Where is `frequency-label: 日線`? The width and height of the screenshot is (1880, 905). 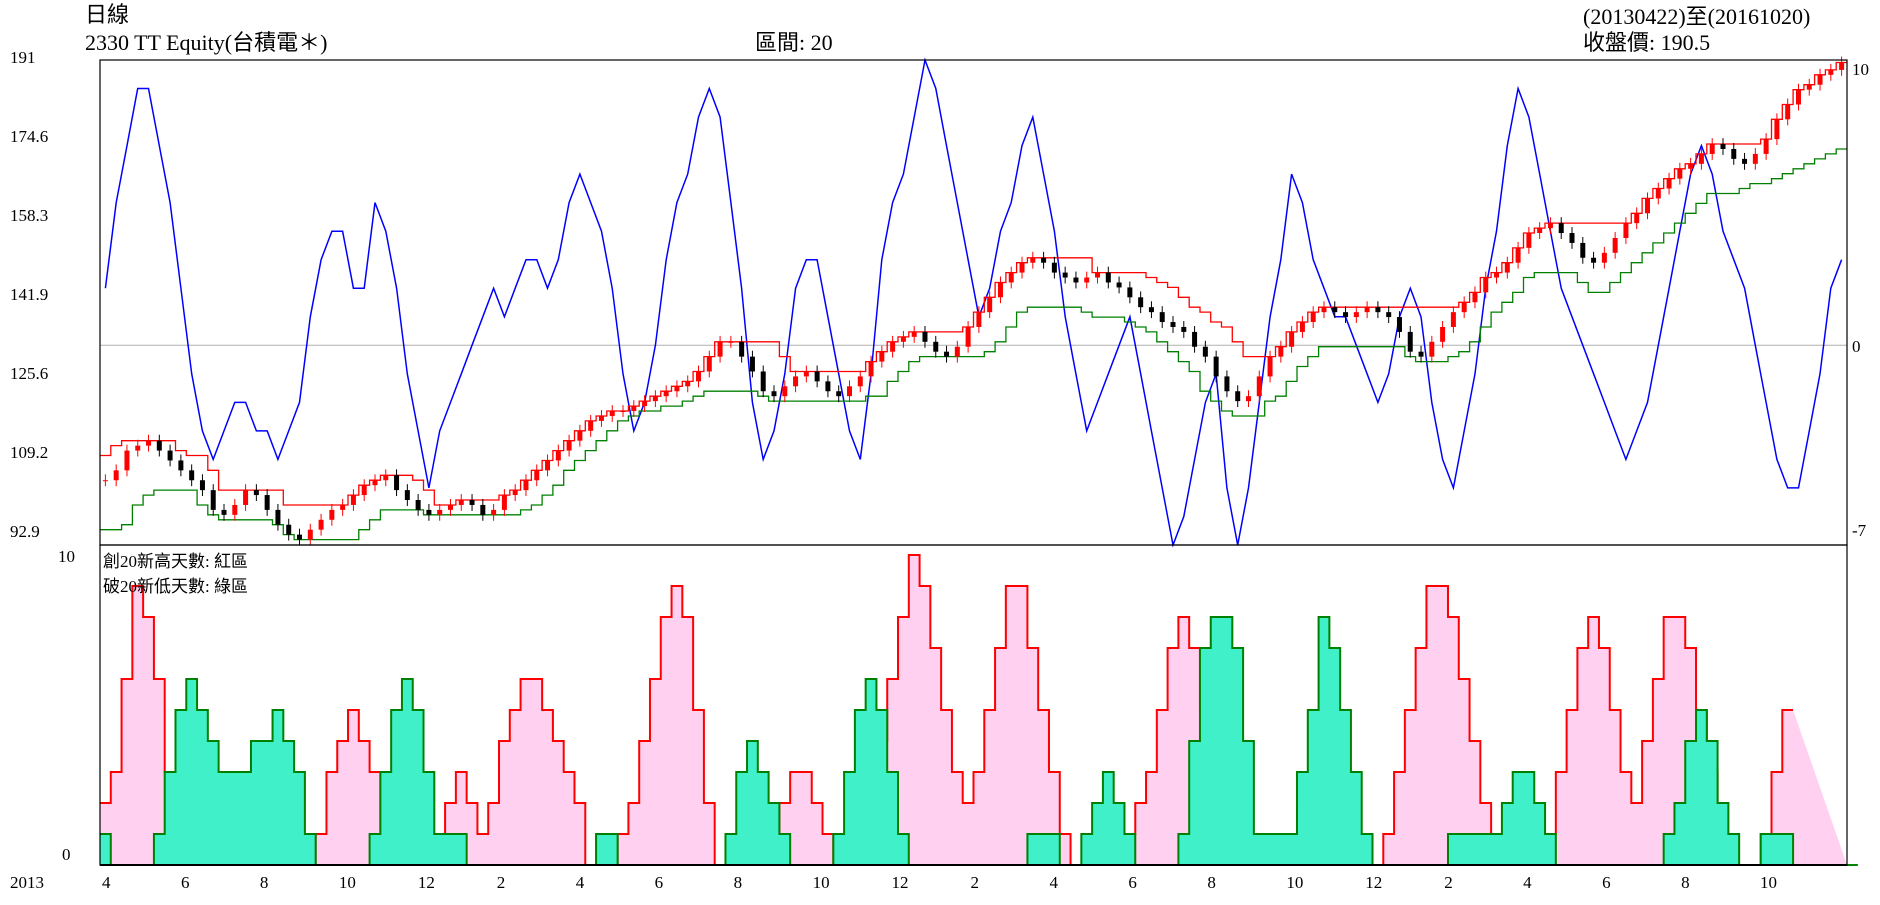
frequency-label: 日線 is located at coordinates (107, 14).